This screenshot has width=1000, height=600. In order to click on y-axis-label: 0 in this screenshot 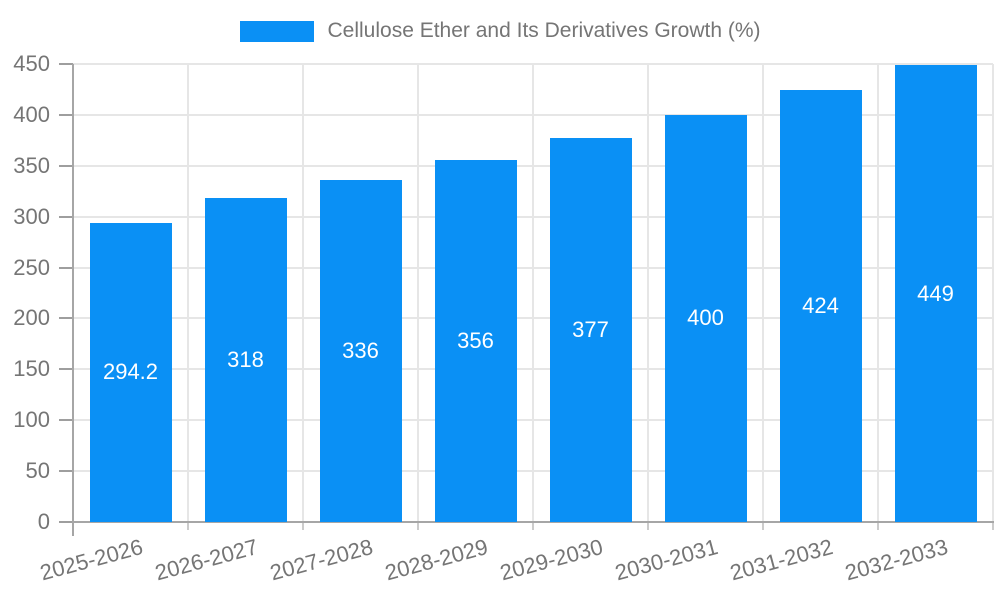, I will do `click(43, 521)`.